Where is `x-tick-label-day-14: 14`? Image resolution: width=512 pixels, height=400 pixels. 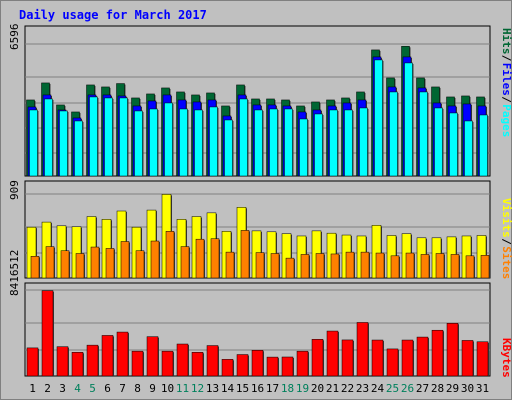 x-tick-label-day-14: 14 is located at coordinates (228, 388).